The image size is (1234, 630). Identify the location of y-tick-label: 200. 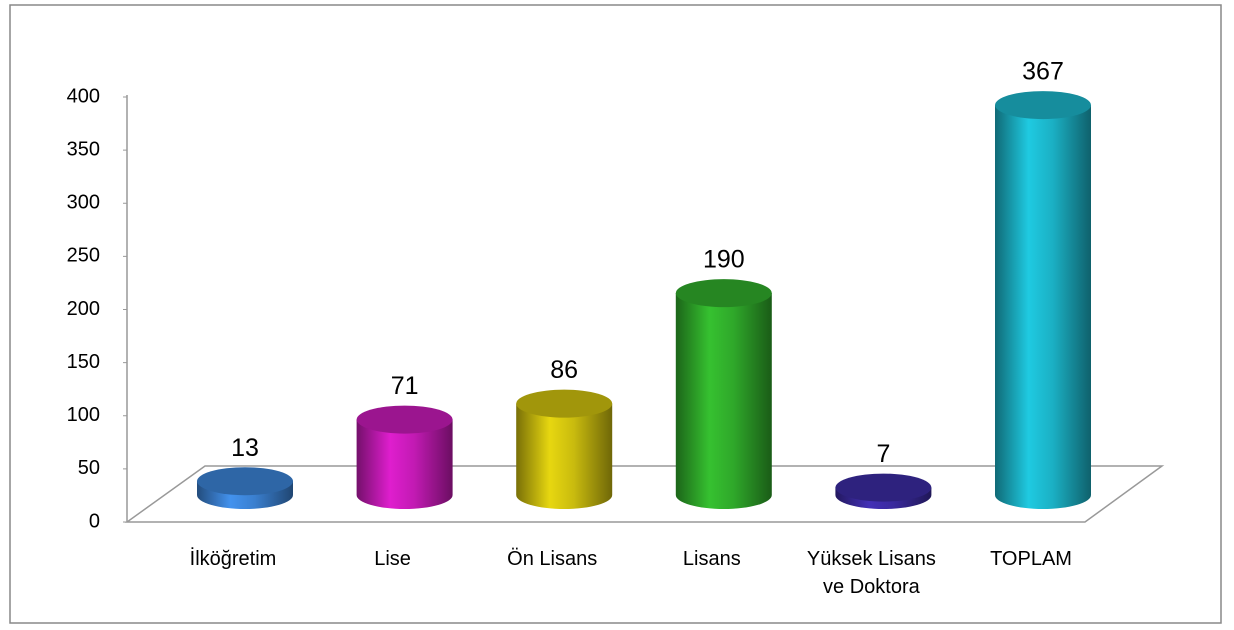
(83, 309).